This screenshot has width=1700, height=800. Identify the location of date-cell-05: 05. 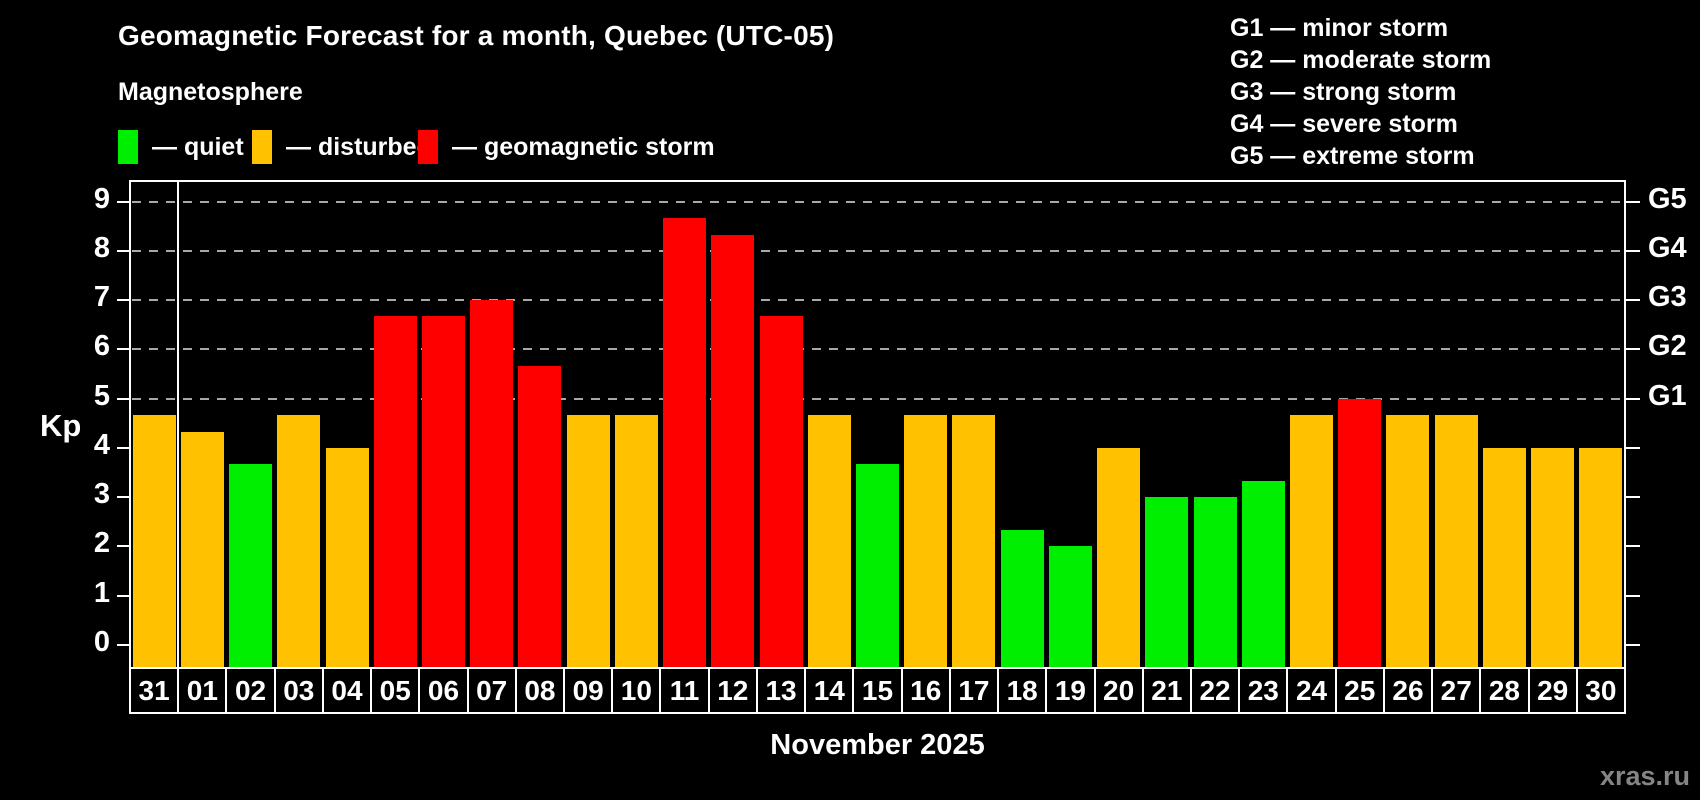
(395, 690).